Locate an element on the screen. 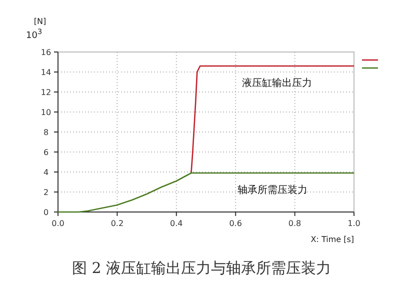  x-tick-label: 1.0 is located at coordinates (354, 223).